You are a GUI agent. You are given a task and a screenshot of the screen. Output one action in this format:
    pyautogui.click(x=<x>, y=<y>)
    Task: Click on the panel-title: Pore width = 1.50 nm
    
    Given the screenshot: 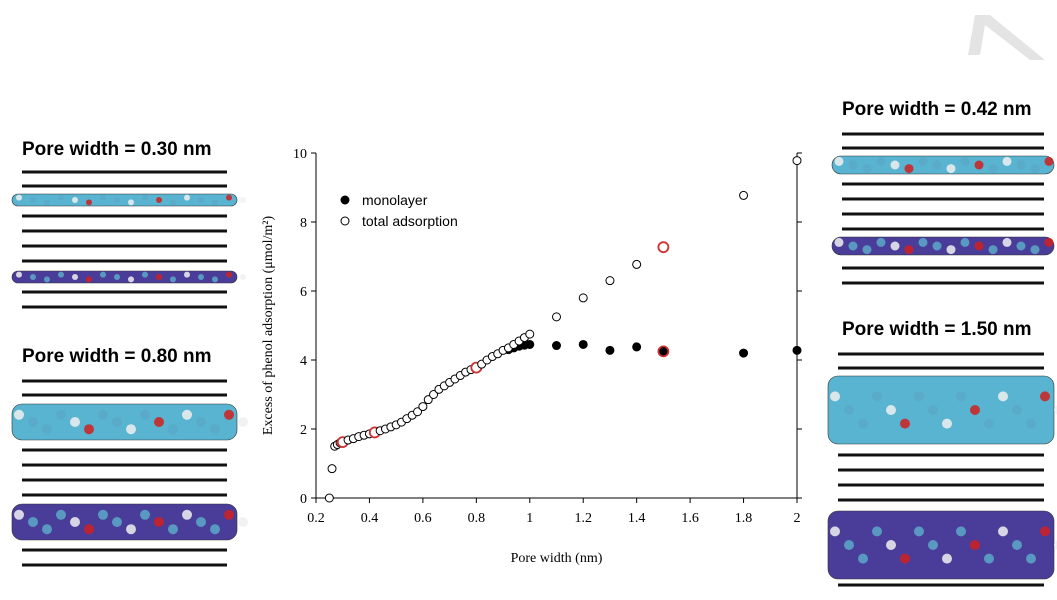 What is the action you would take?
    pyautogui.click(x=937, y=329)
    